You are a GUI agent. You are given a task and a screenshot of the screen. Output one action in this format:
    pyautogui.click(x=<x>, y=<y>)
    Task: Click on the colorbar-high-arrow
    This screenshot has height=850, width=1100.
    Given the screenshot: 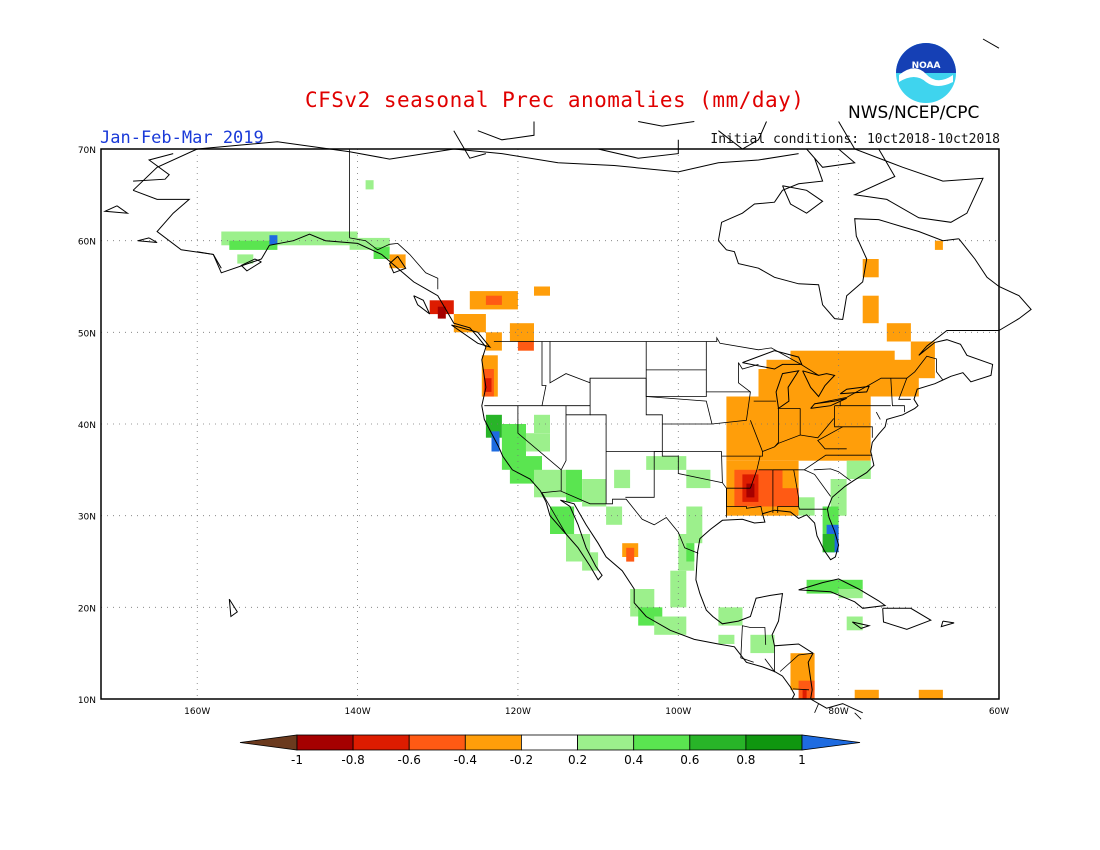 What is the action you would take?
    pyautogui.click(x=831, y=742)
    